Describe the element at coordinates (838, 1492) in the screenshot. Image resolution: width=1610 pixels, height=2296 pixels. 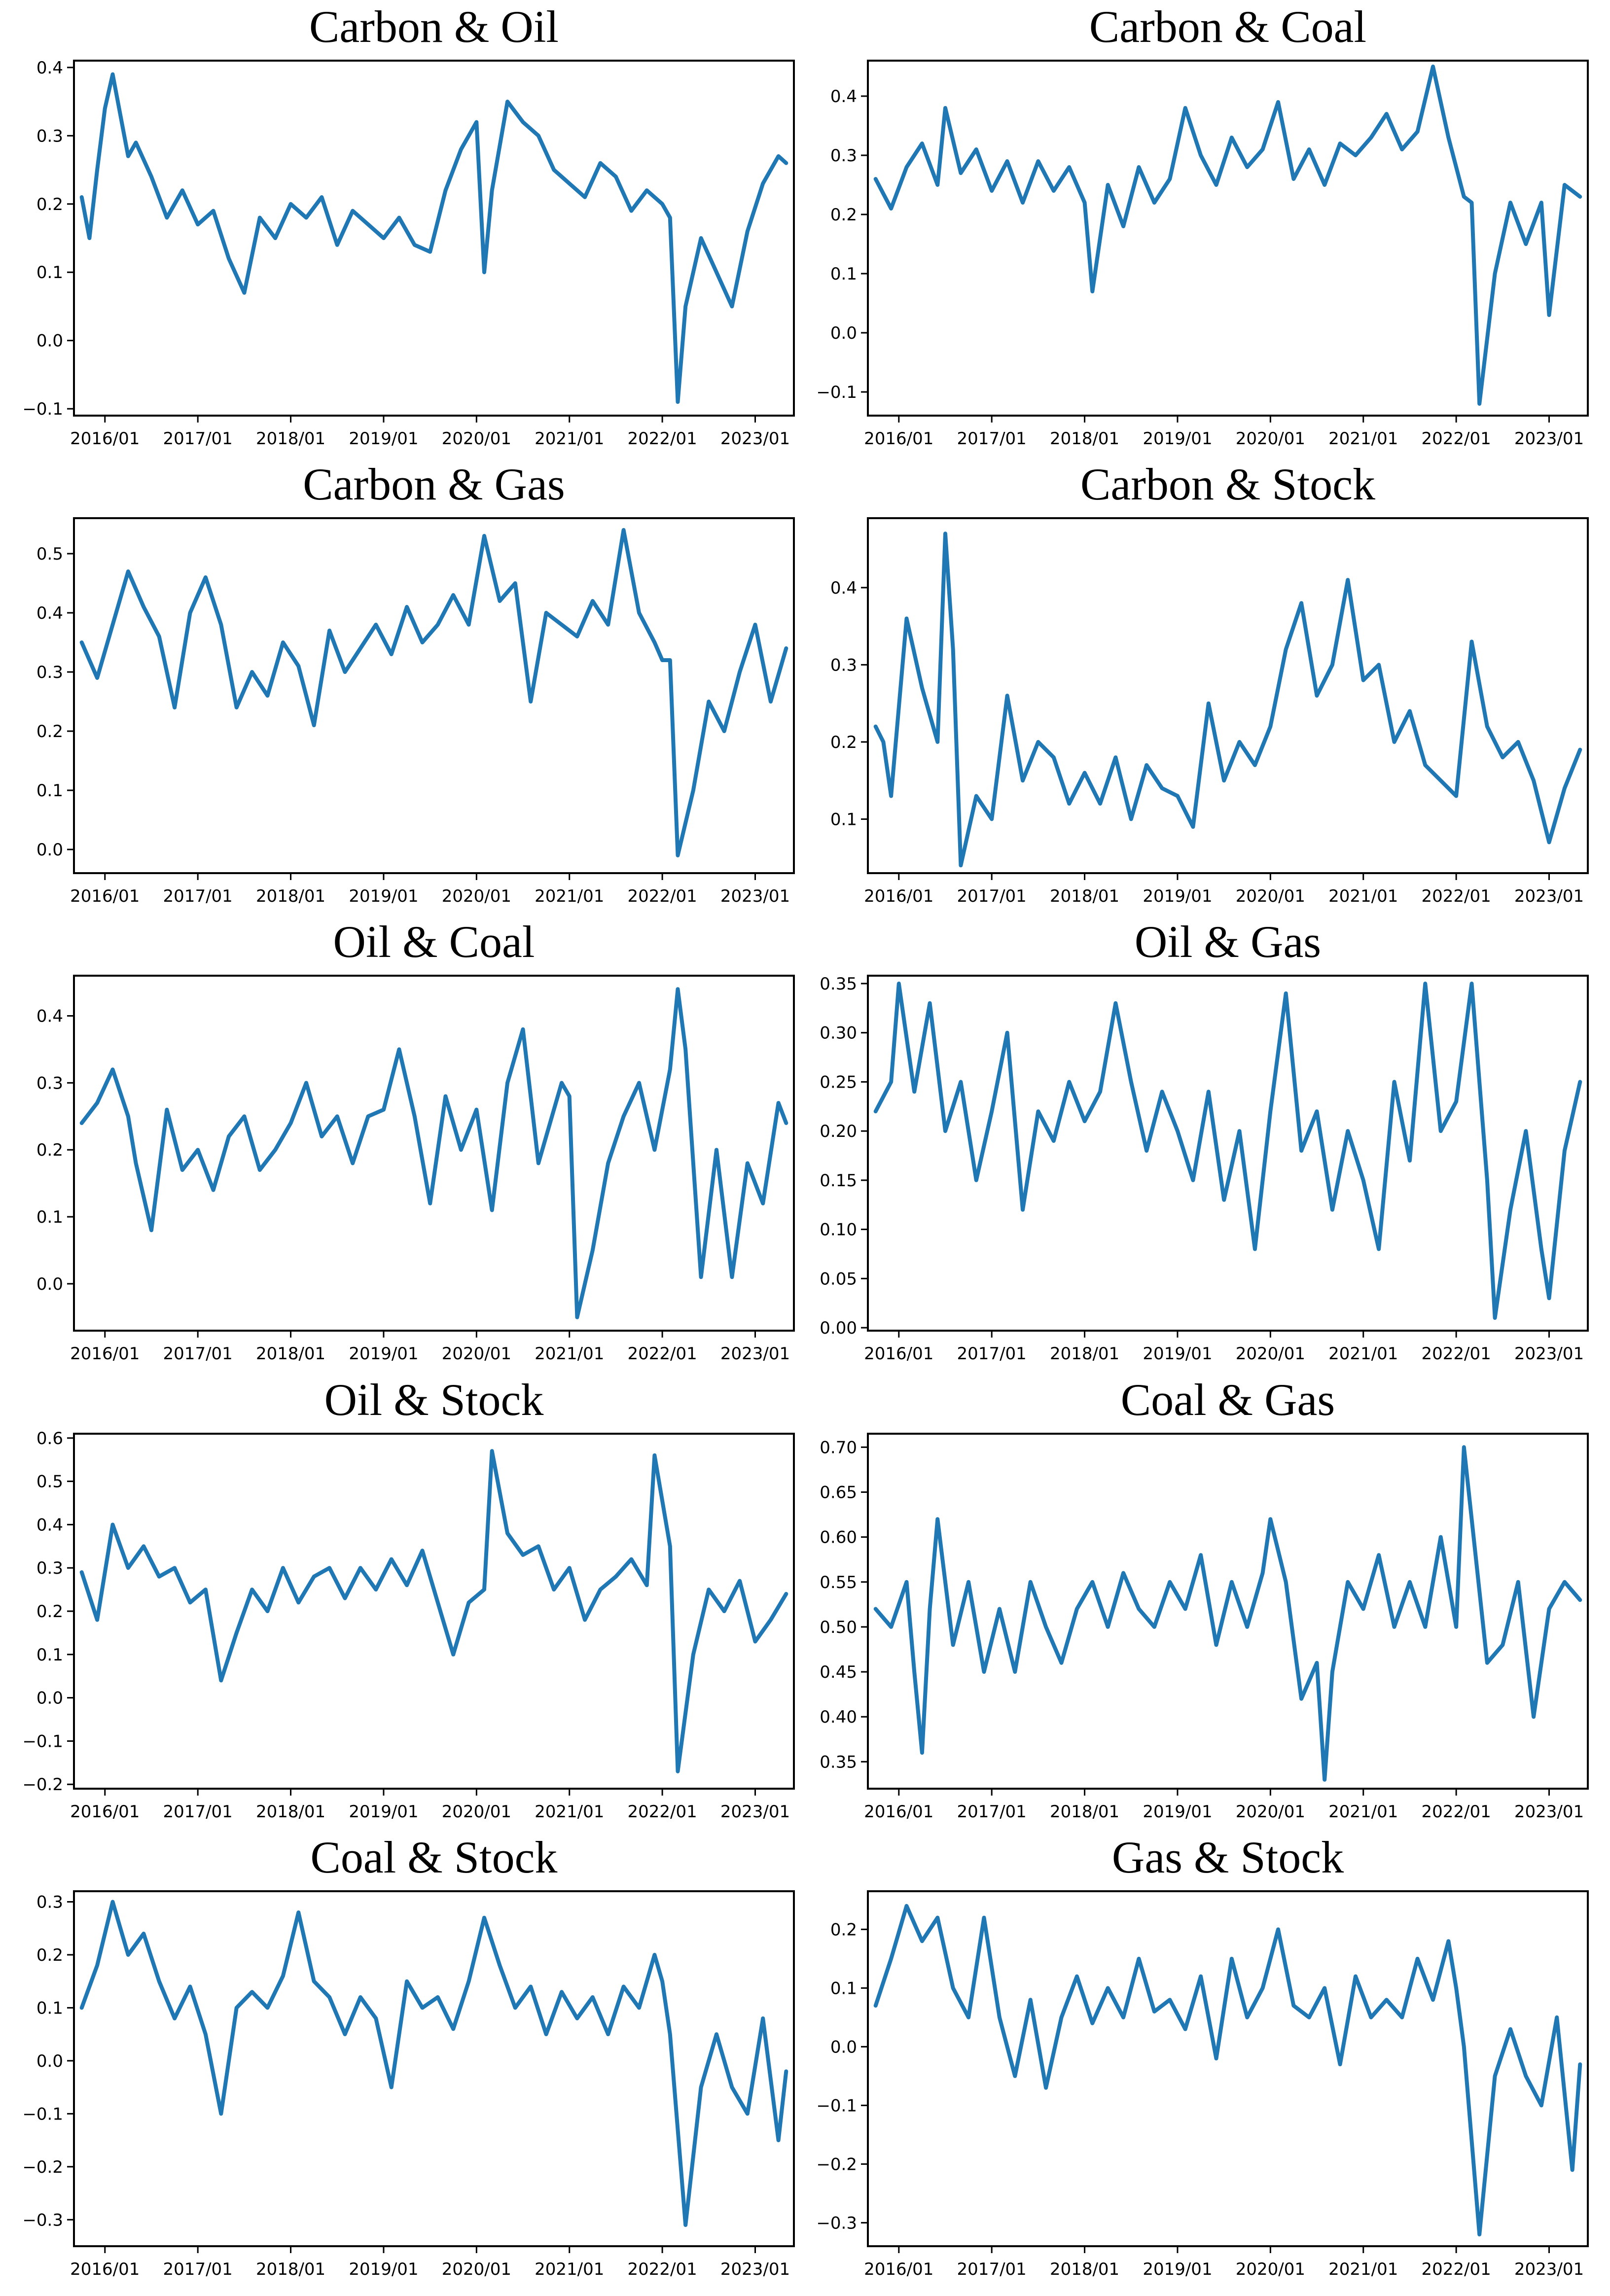
I see `y-tick-label: 0.65` at that location.